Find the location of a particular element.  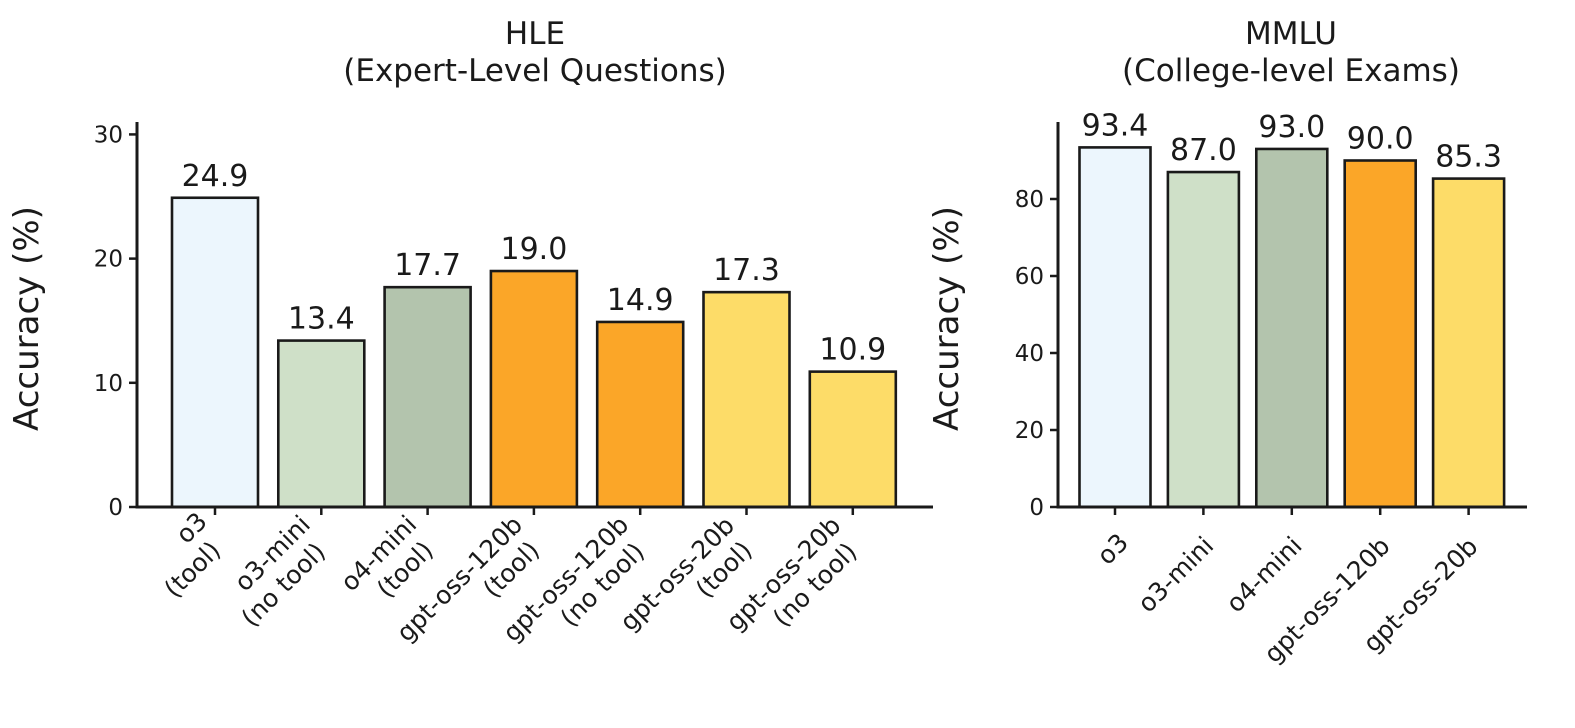

chart1-x-label-2: o3-mini(no tool) is located at coordinates (275, 571).